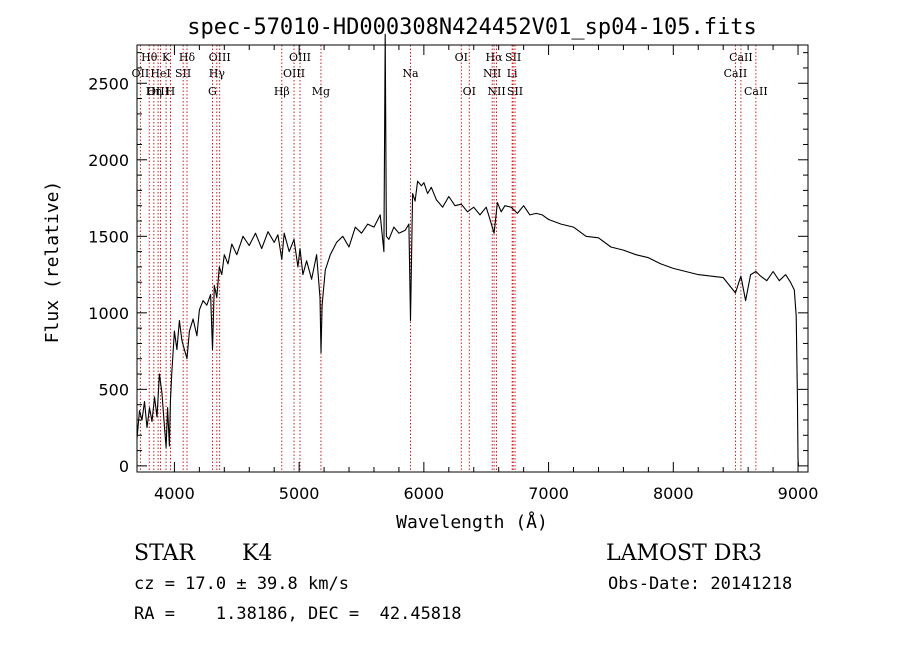 The width and height of the screenshot is (900, 649). What do you see at coordinates (423, 493) in the screenshot?
I see `x-tick-label-2: 6000` at bounding box center [423, 493].